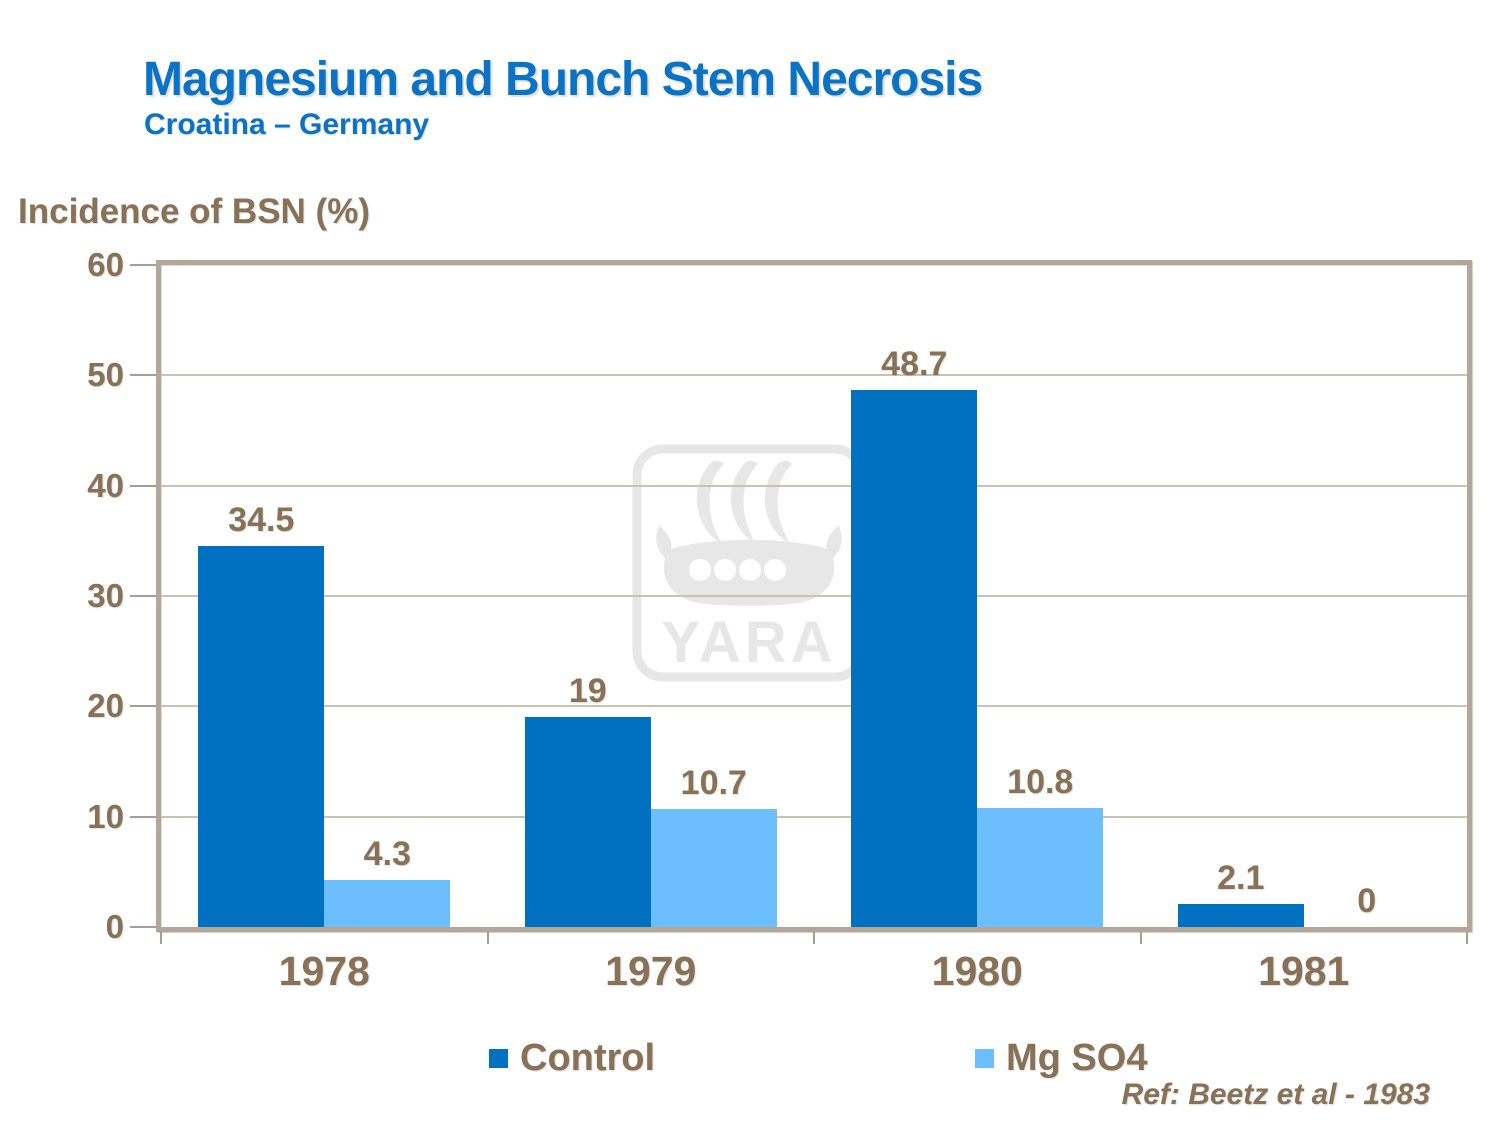 This screenshot has width=1500, height=1126. What do you see at coordinates (651, 971) in the screenshot?
I see `x-tick-label-1979: 1979` at bounding box center [651, 971].